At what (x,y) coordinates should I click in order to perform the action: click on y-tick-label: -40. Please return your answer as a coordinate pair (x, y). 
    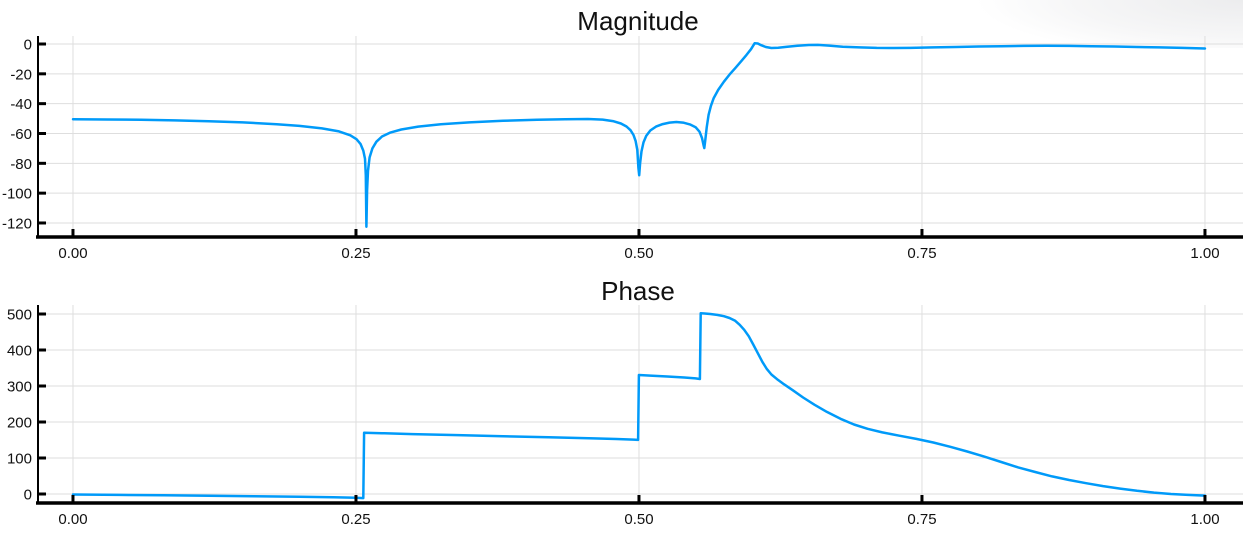
    Looking at the image, I should click on (21, 104).